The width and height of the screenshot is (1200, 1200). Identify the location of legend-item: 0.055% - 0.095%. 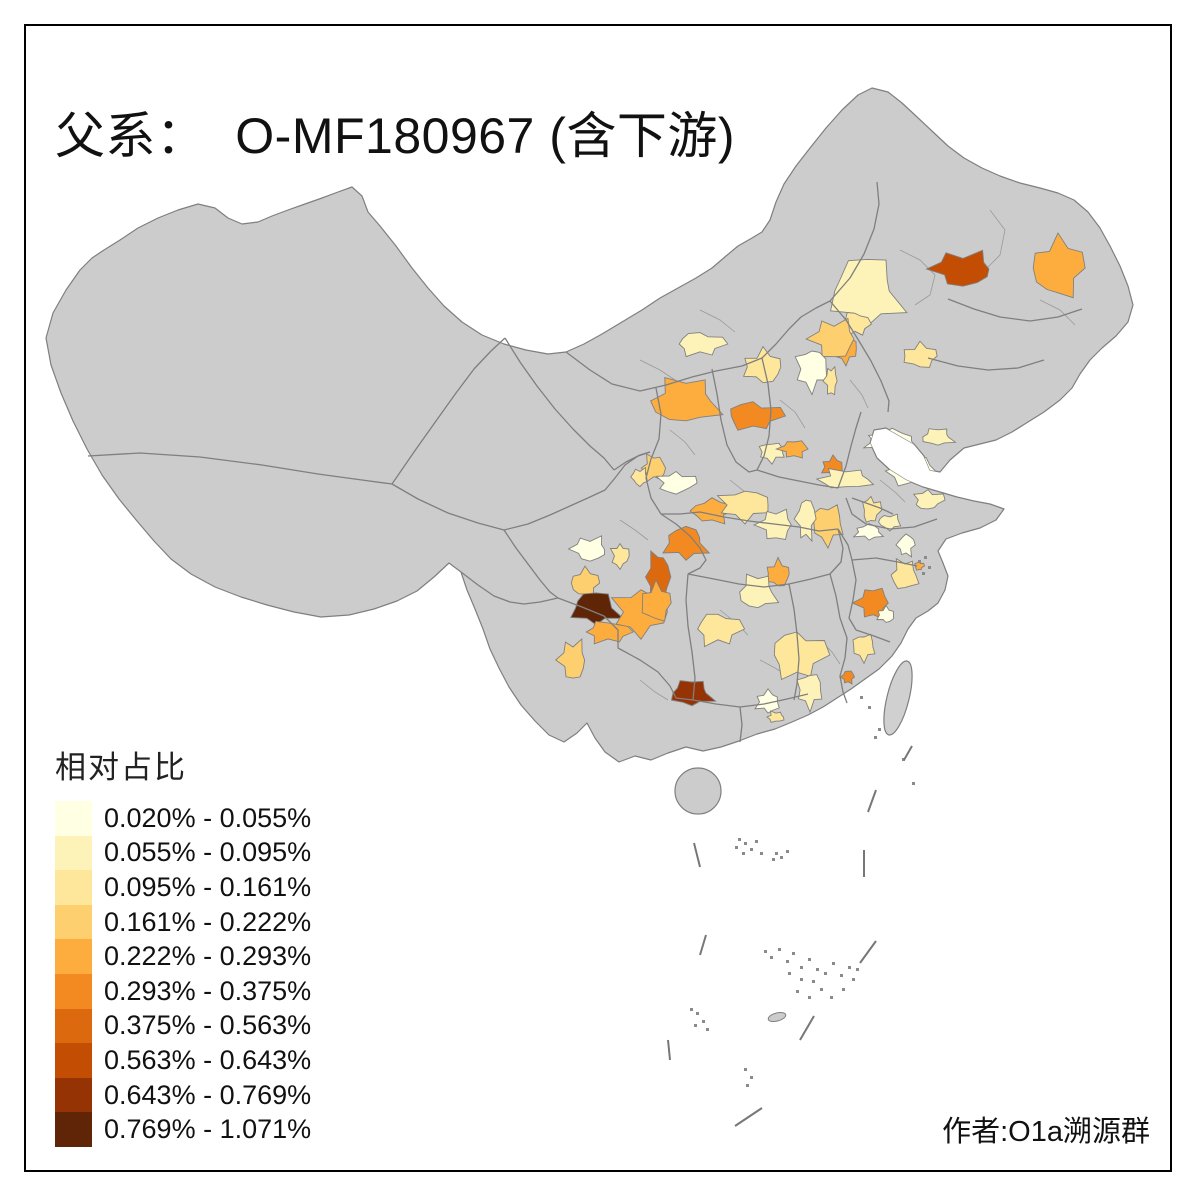
(183, 853).